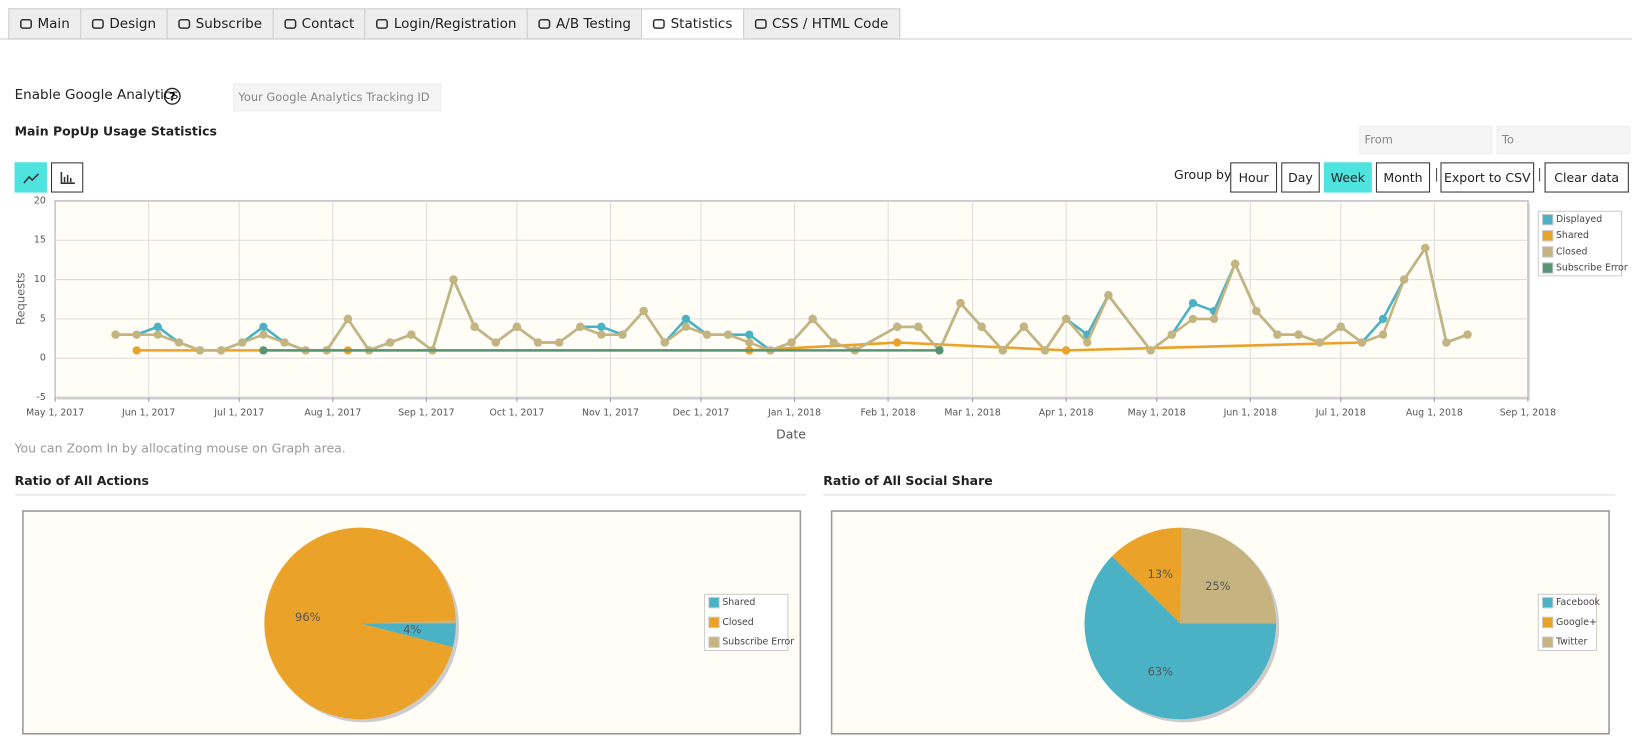 Image resolution: width=1632 pixels, height=741 pixels. What do you see at coordinates (1586, 177) in the screenshot?
I see `clear-button: Clear data` at bounding box center [1586, 177].